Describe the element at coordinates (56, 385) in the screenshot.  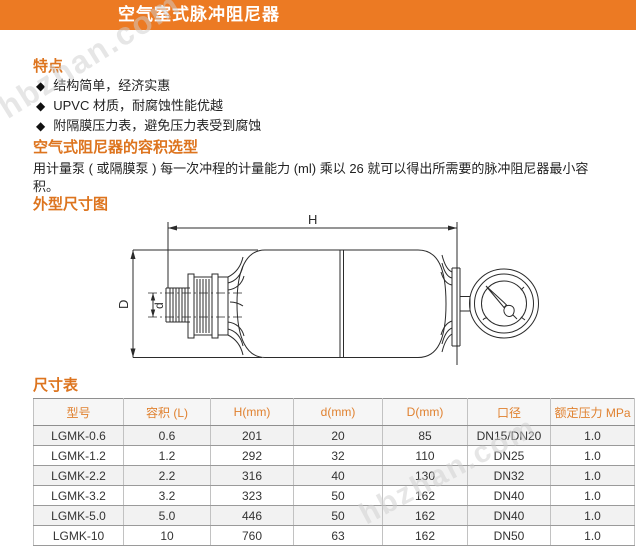
I see `dimension-table-heading: 尺寸表` at that location.